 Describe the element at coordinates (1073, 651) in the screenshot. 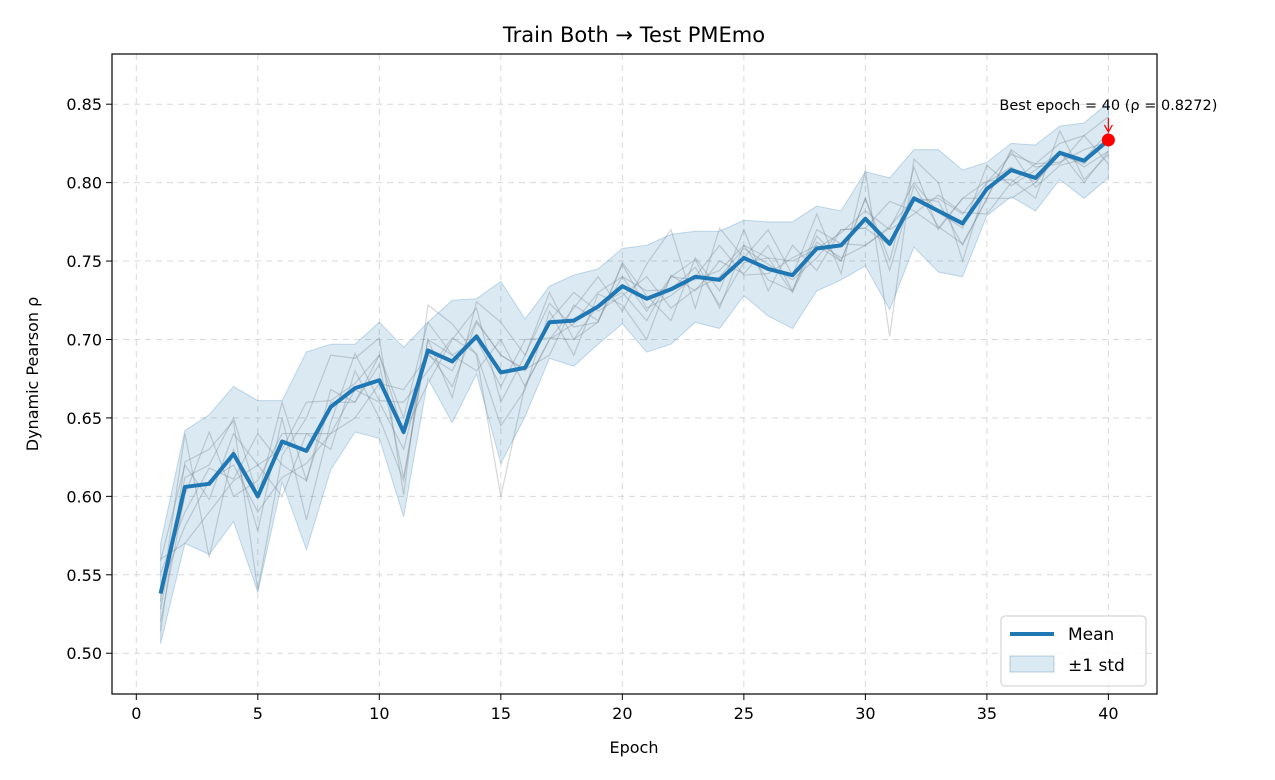

I see `legend: Mean ±1 std` at that location.